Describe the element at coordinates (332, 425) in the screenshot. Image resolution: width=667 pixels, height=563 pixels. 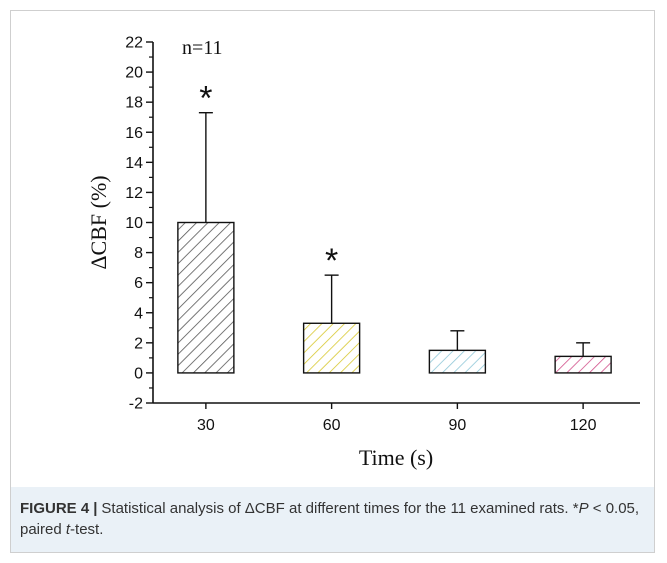
I see `x-tick-label: 60` at that location.